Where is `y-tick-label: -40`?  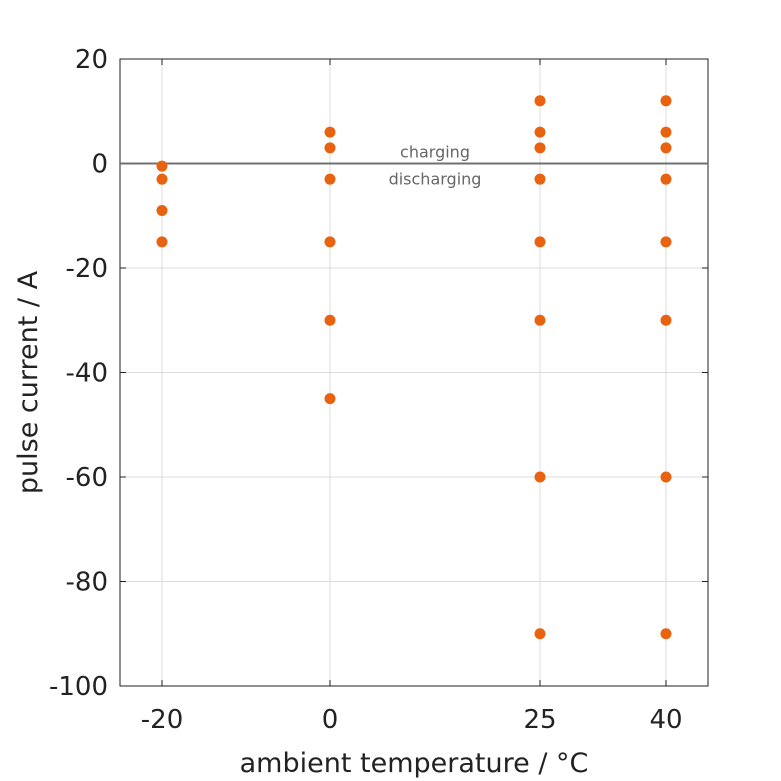 y-tick-label: -40 is located at coordinates (87, 374).